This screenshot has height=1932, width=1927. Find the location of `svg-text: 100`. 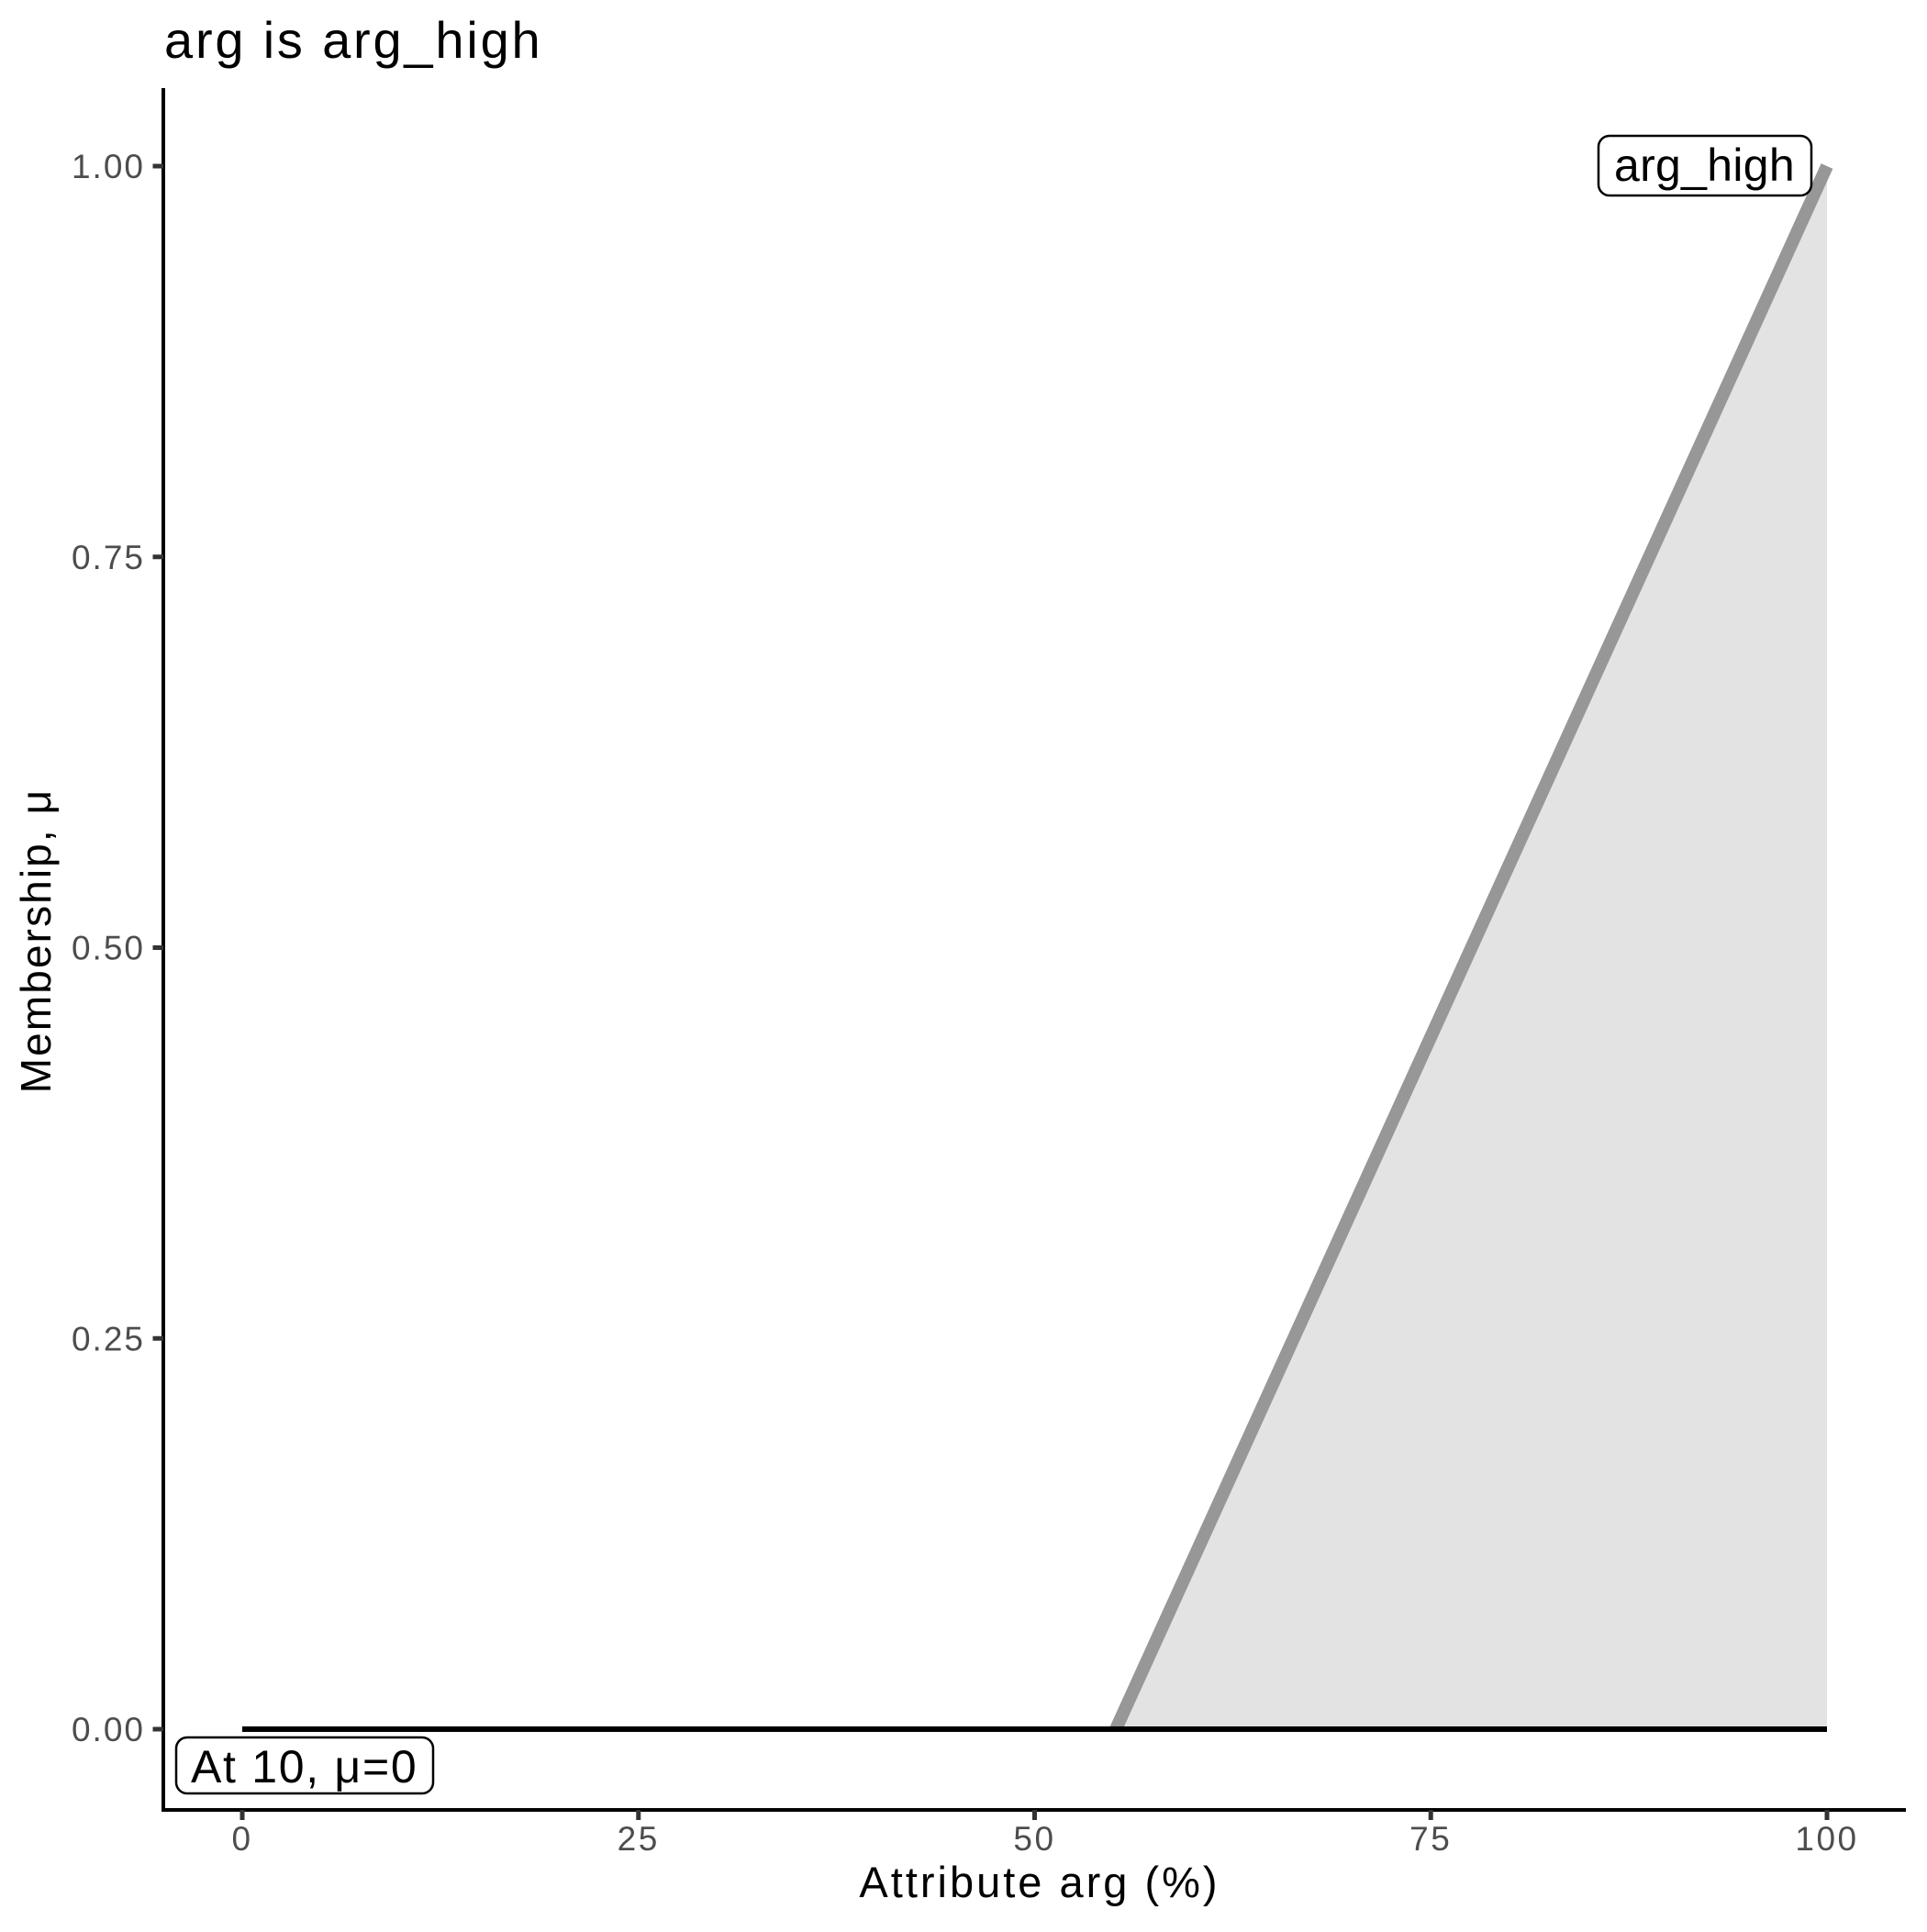

svg-text: 100 is located at coordinates (1826, 1839).